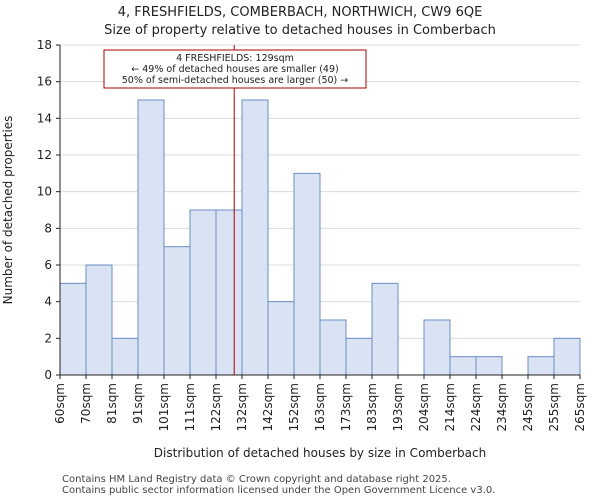  What do you see at coordinates (242, 407) in the screenshot?
I see `x-tick-label: 132sqm` at bounding box center [242, 407].